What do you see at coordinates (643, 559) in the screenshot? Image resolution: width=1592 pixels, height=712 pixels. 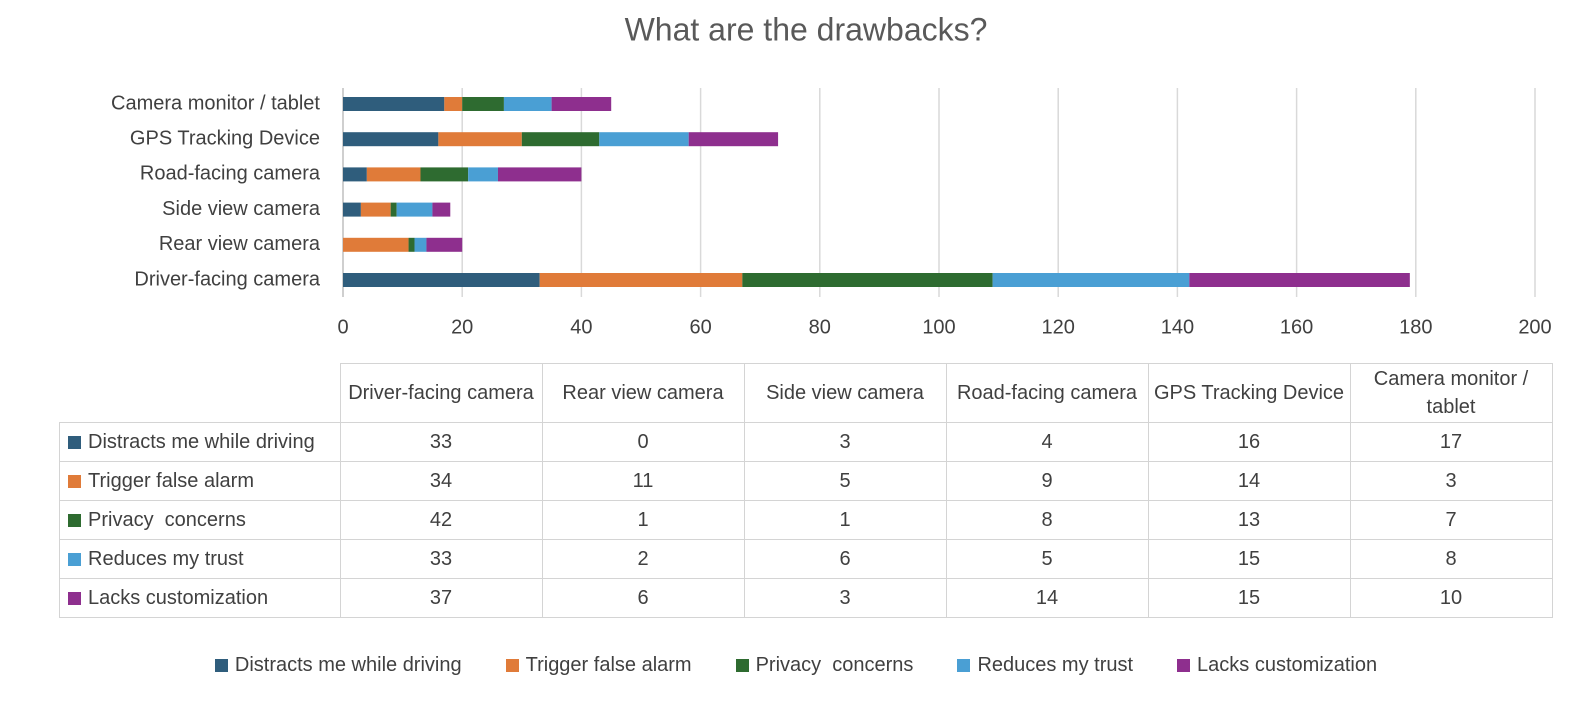 I see `table-cell: 2` at bounding box center [643, 559].